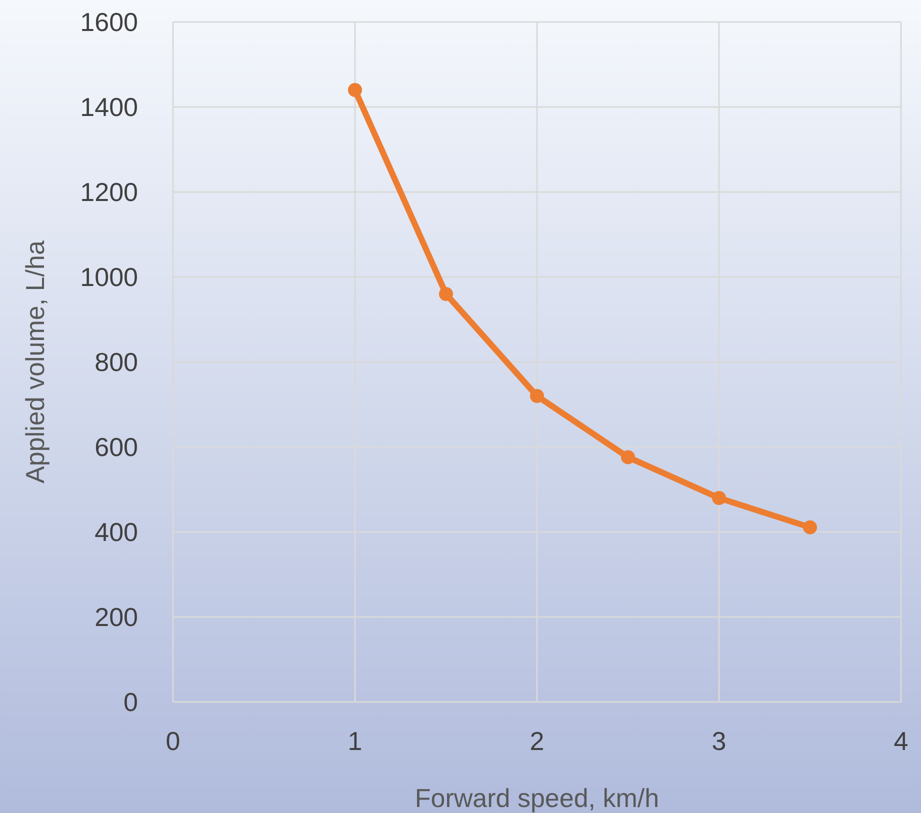  What do you see at coordinates (131, 702) in the screenshot?
I see `y-tick-label: 0` at bounding box center [131, 702].